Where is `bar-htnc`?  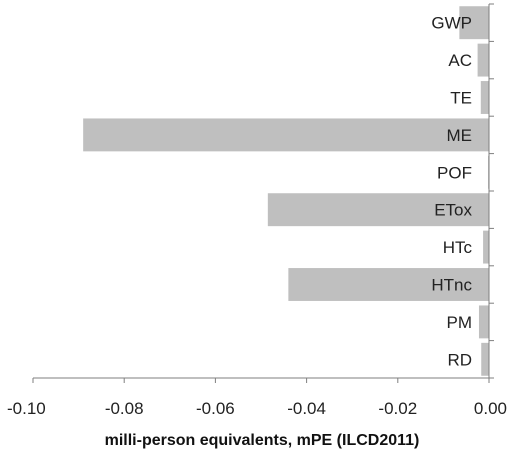 bar-htnc is located at coordinates (388, 284).